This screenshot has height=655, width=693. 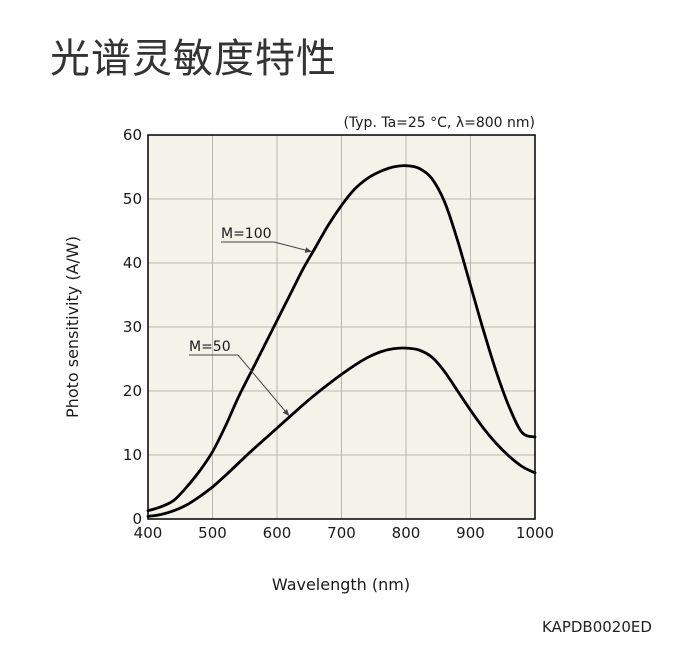 I want to click on x-tick-label: 1000, so click(x=535, y=533).